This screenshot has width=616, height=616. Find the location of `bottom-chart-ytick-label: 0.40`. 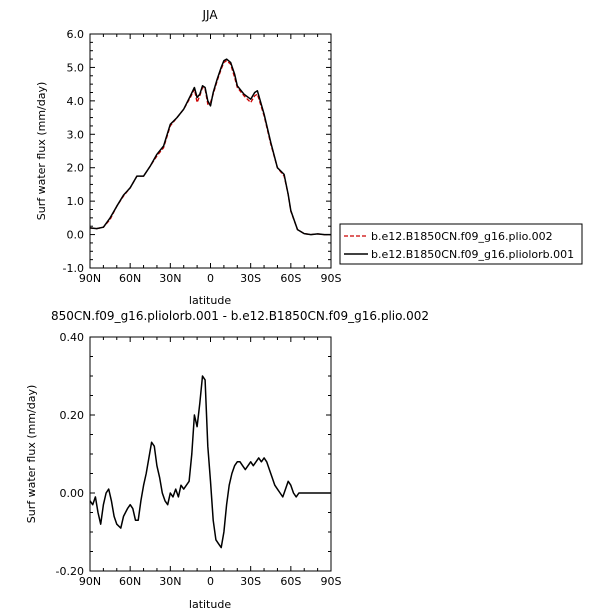

bottom-chart-ytick-label: 0.40 is located at coordinates (72, 337).